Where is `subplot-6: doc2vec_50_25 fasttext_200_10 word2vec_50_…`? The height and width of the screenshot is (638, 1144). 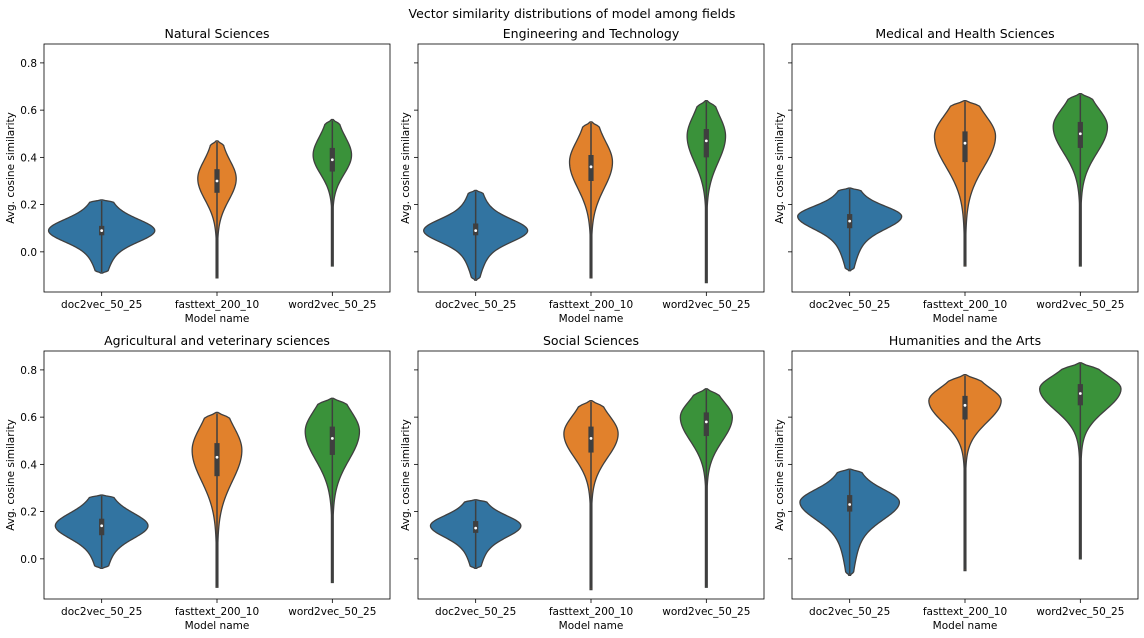 subplot-6: doc2vec_50_25 fasttext_200_10 word2vec_50_… is located at coordinates (956, 482).